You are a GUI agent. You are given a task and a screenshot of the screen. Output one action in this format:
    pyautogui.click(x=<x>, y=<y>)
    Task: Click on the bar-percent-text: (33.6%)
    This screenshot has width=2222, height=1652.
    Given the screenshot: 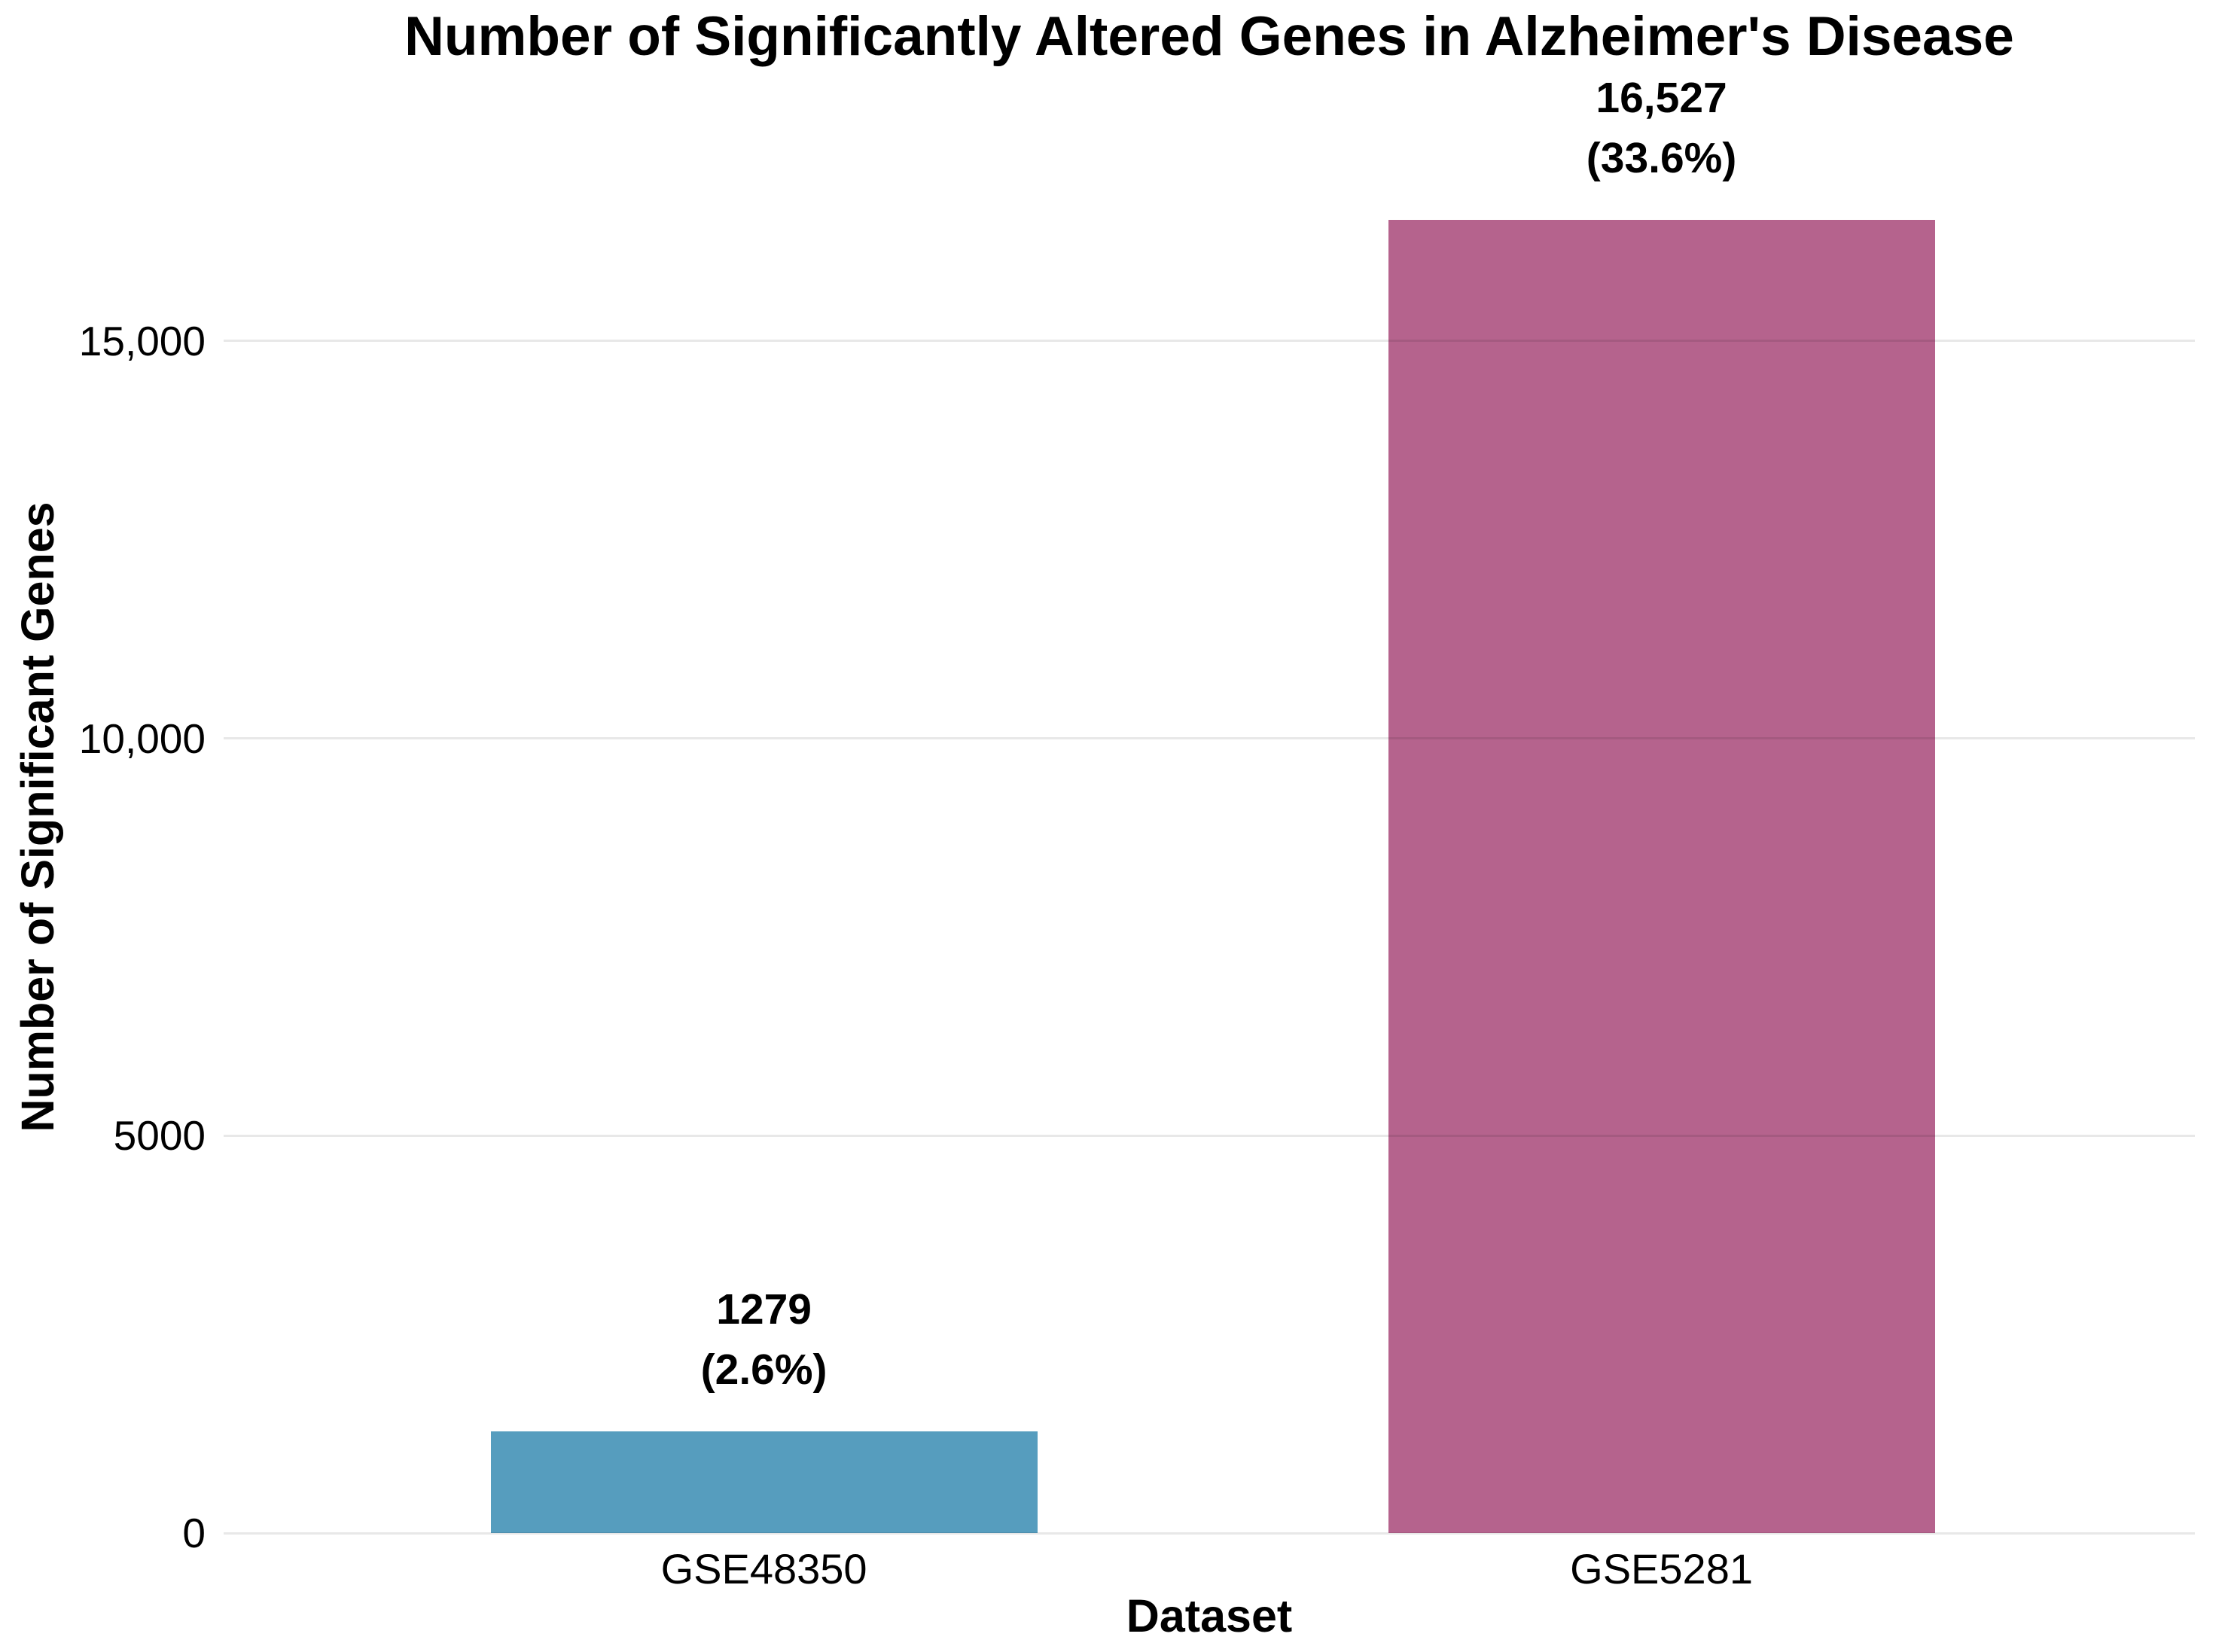 What is the action you would take?
    pyautogui.click(x=1661, y=157)
    